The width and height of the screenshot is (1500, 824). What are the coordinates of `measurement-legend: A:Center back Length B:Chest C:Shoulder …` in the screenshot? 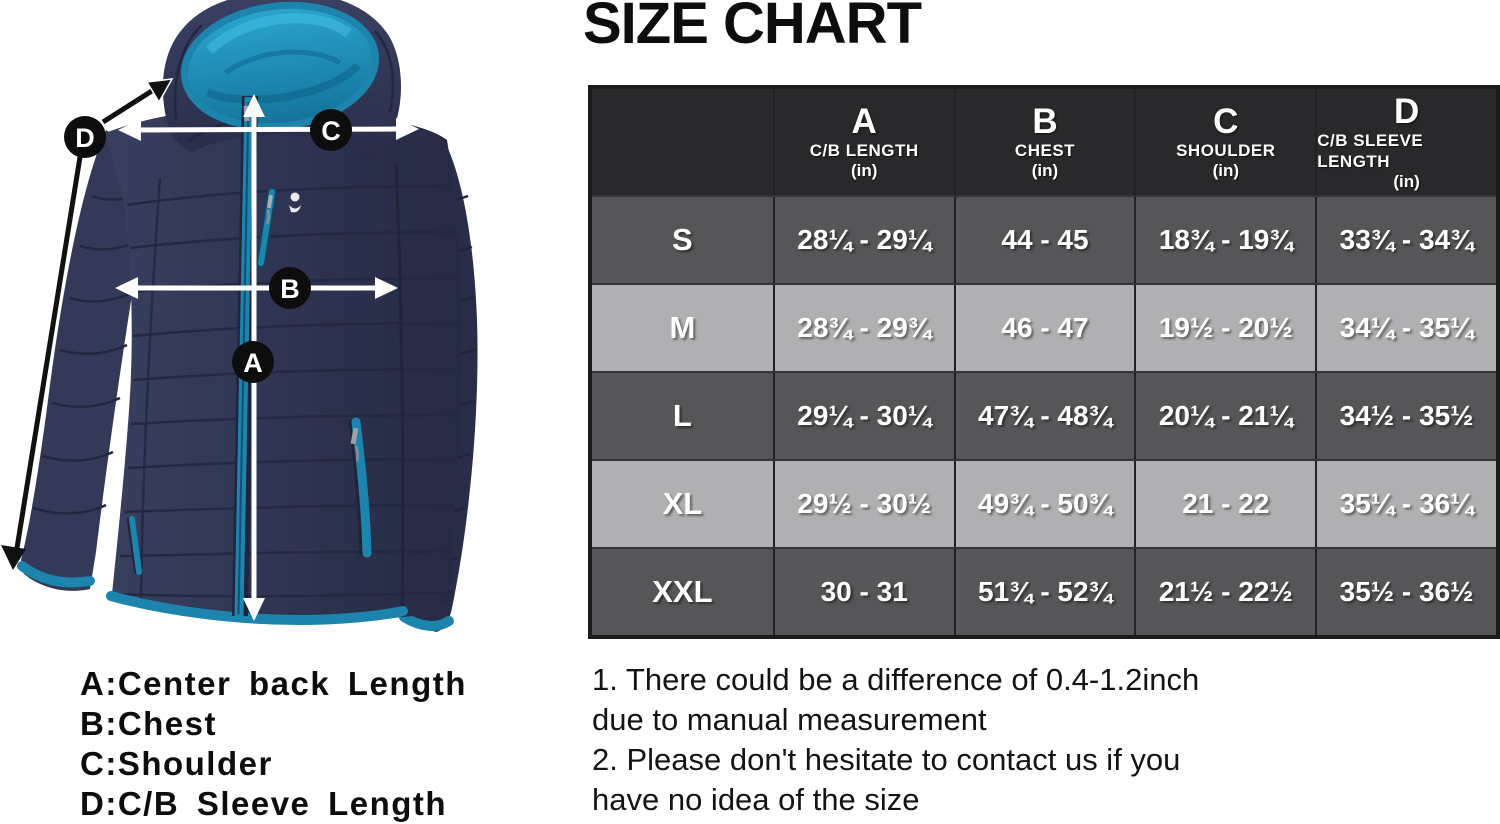 It's located at (273, 744).